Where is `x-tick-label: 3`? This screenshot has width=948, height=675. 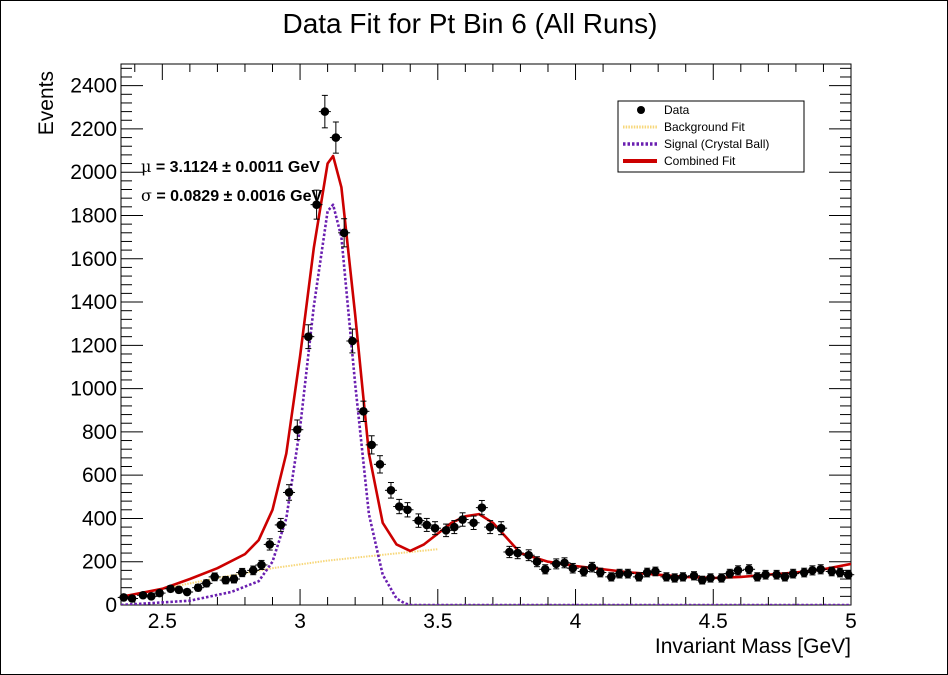 x-tick-label: 3 is located at coordinates (300, 621).